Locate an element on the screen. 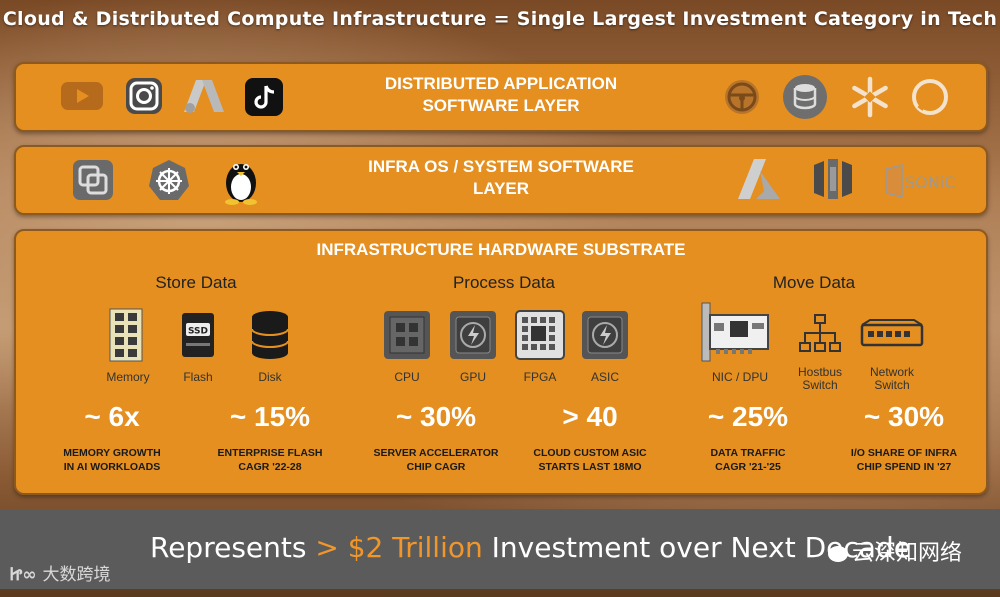 This screenshot has height=597, width=1000. desc-enterprise-flash-line1: ENTERPRISE FLASH is located at coordinates (270, 453).